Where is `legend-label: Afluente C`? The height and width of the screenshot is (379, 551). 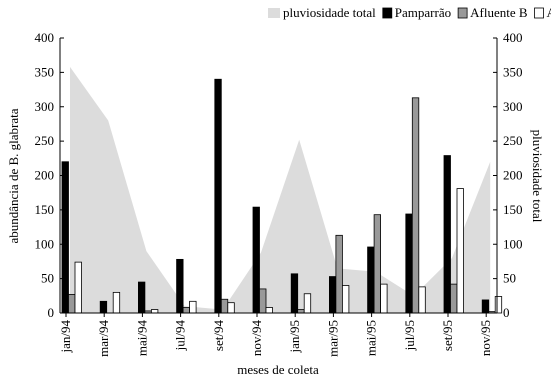
legend-label: Afluente C is located at coordinates (549, 12).